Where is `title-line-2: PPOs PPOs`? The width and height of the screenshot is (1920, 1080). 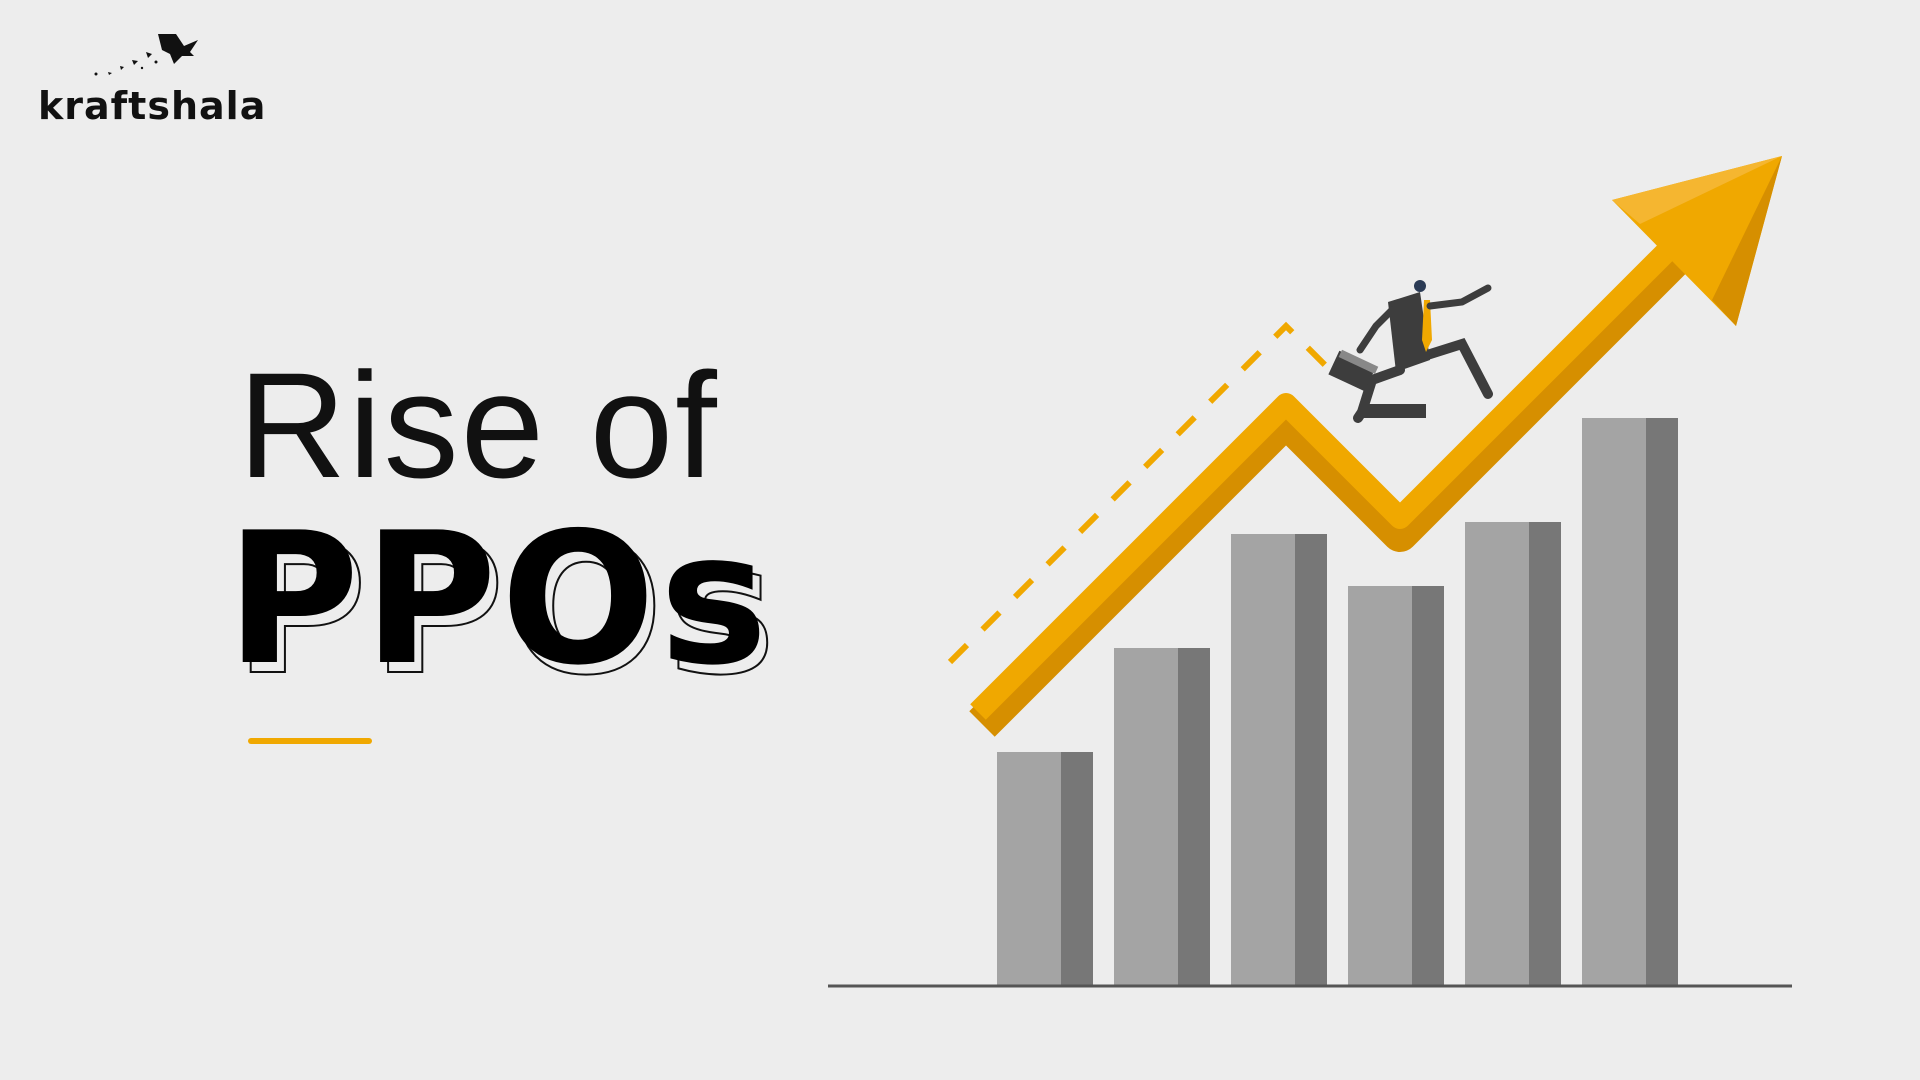
title-line-2: PPOs PPOs is located at coordinates (501, 604).